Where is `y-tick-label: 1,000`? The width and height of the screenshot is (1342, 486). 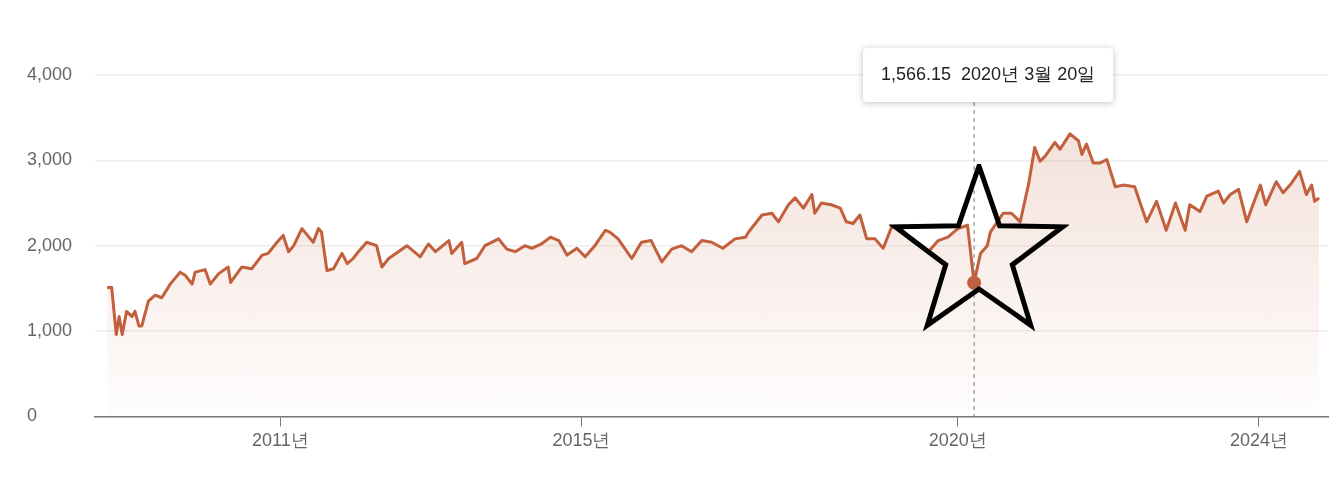
y-tick-label: 1,000 is located at coordinates (50, 330).